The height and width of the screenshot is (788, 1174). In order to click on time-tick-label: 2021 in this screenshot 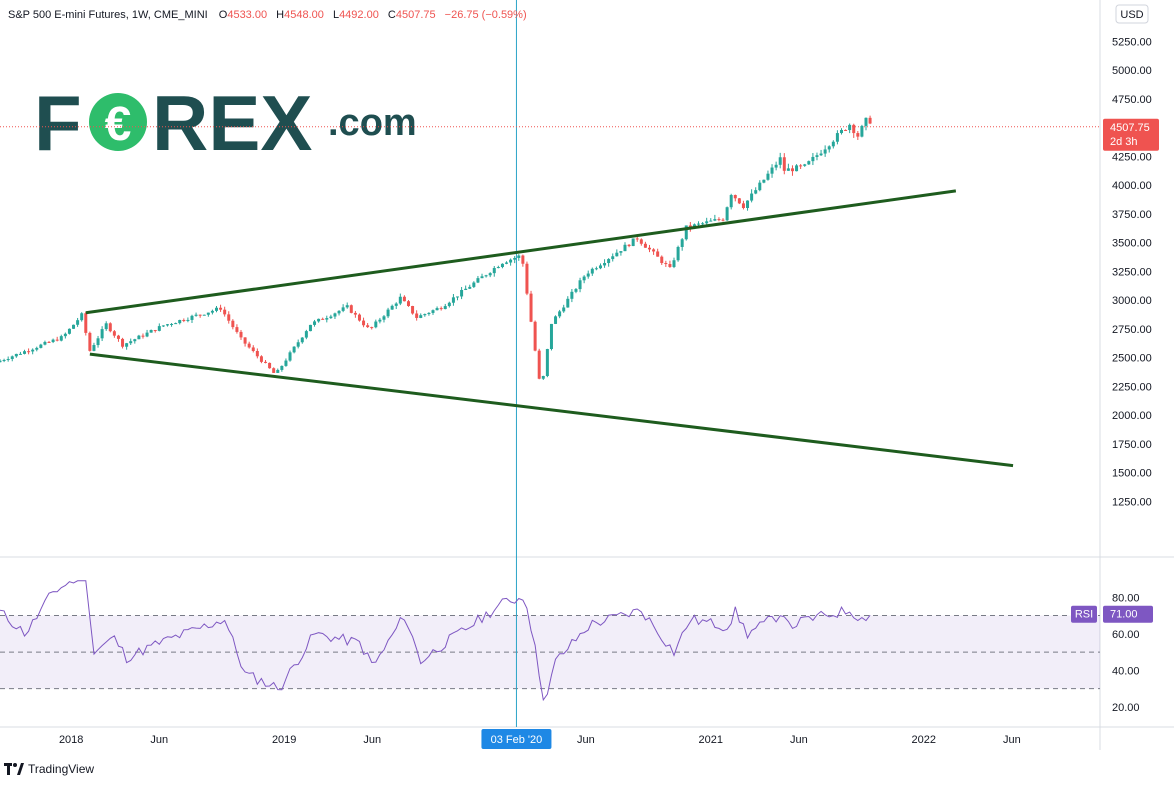, I will do `click(711, 740)`.